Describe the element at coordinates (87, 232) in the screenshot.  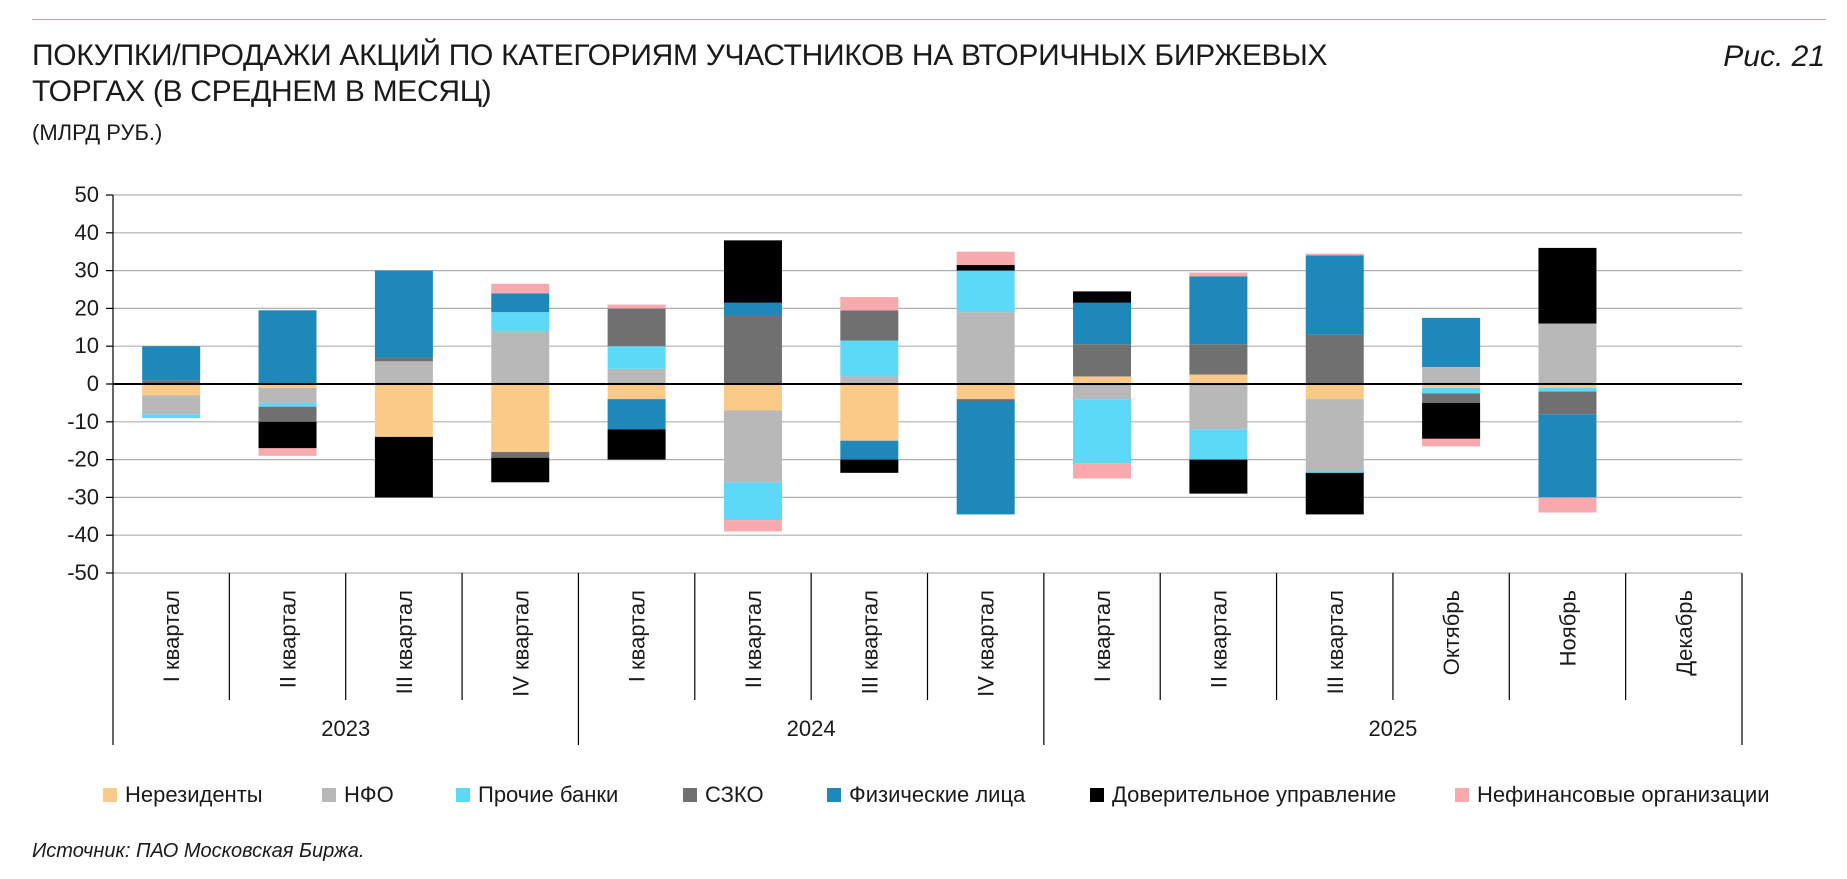
I see `y-tick-label: 40` at that location.